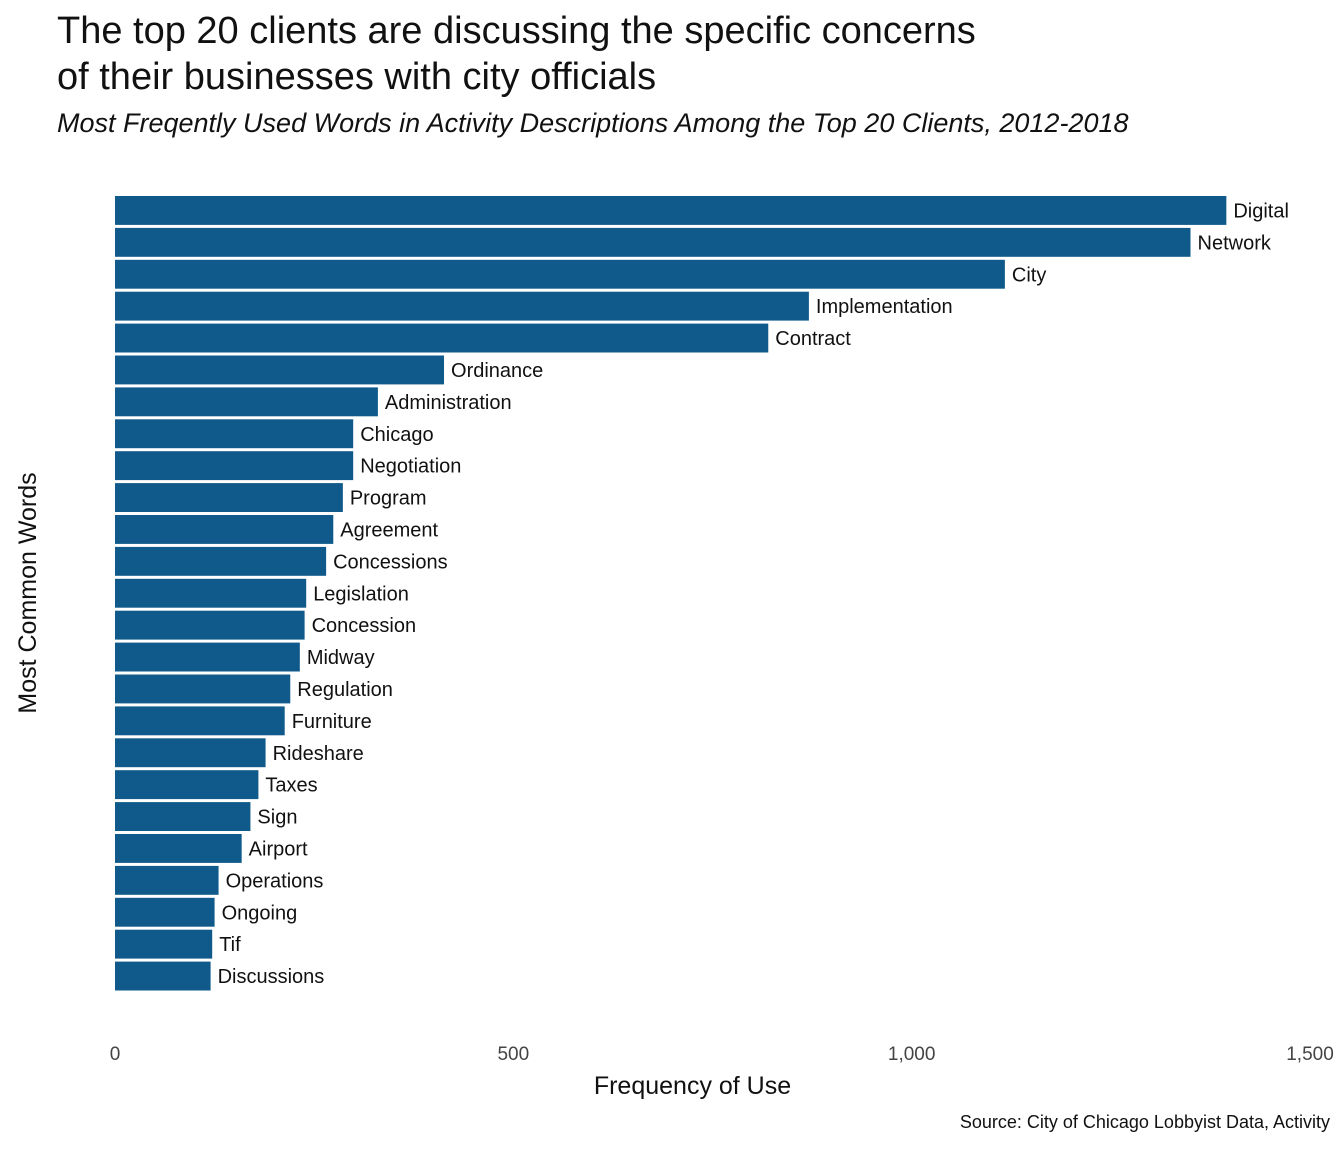 Image resolution: width=1344 pixels, height=1152 pixels. What do you see at coordinates (275, 881) in the screenshot?
I see `bar-label: Operations` at bounding box center [275, 881].